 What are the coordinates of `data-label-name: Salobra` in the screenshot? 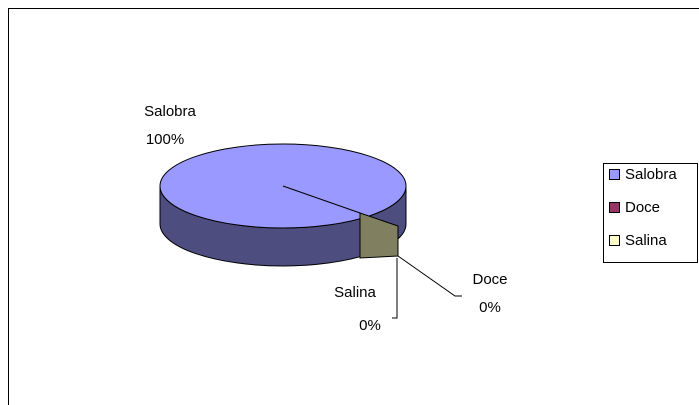 It's located at (170, 111).